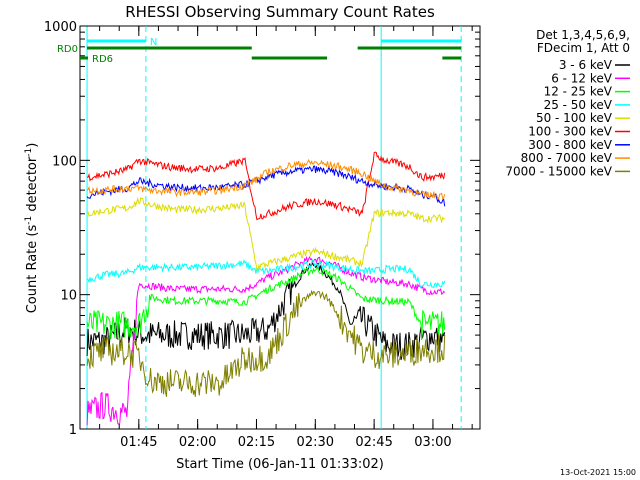 The height and width of the screenshot is (480, 640). I want to click on series-line-50-100-kev, so click(266, 233).